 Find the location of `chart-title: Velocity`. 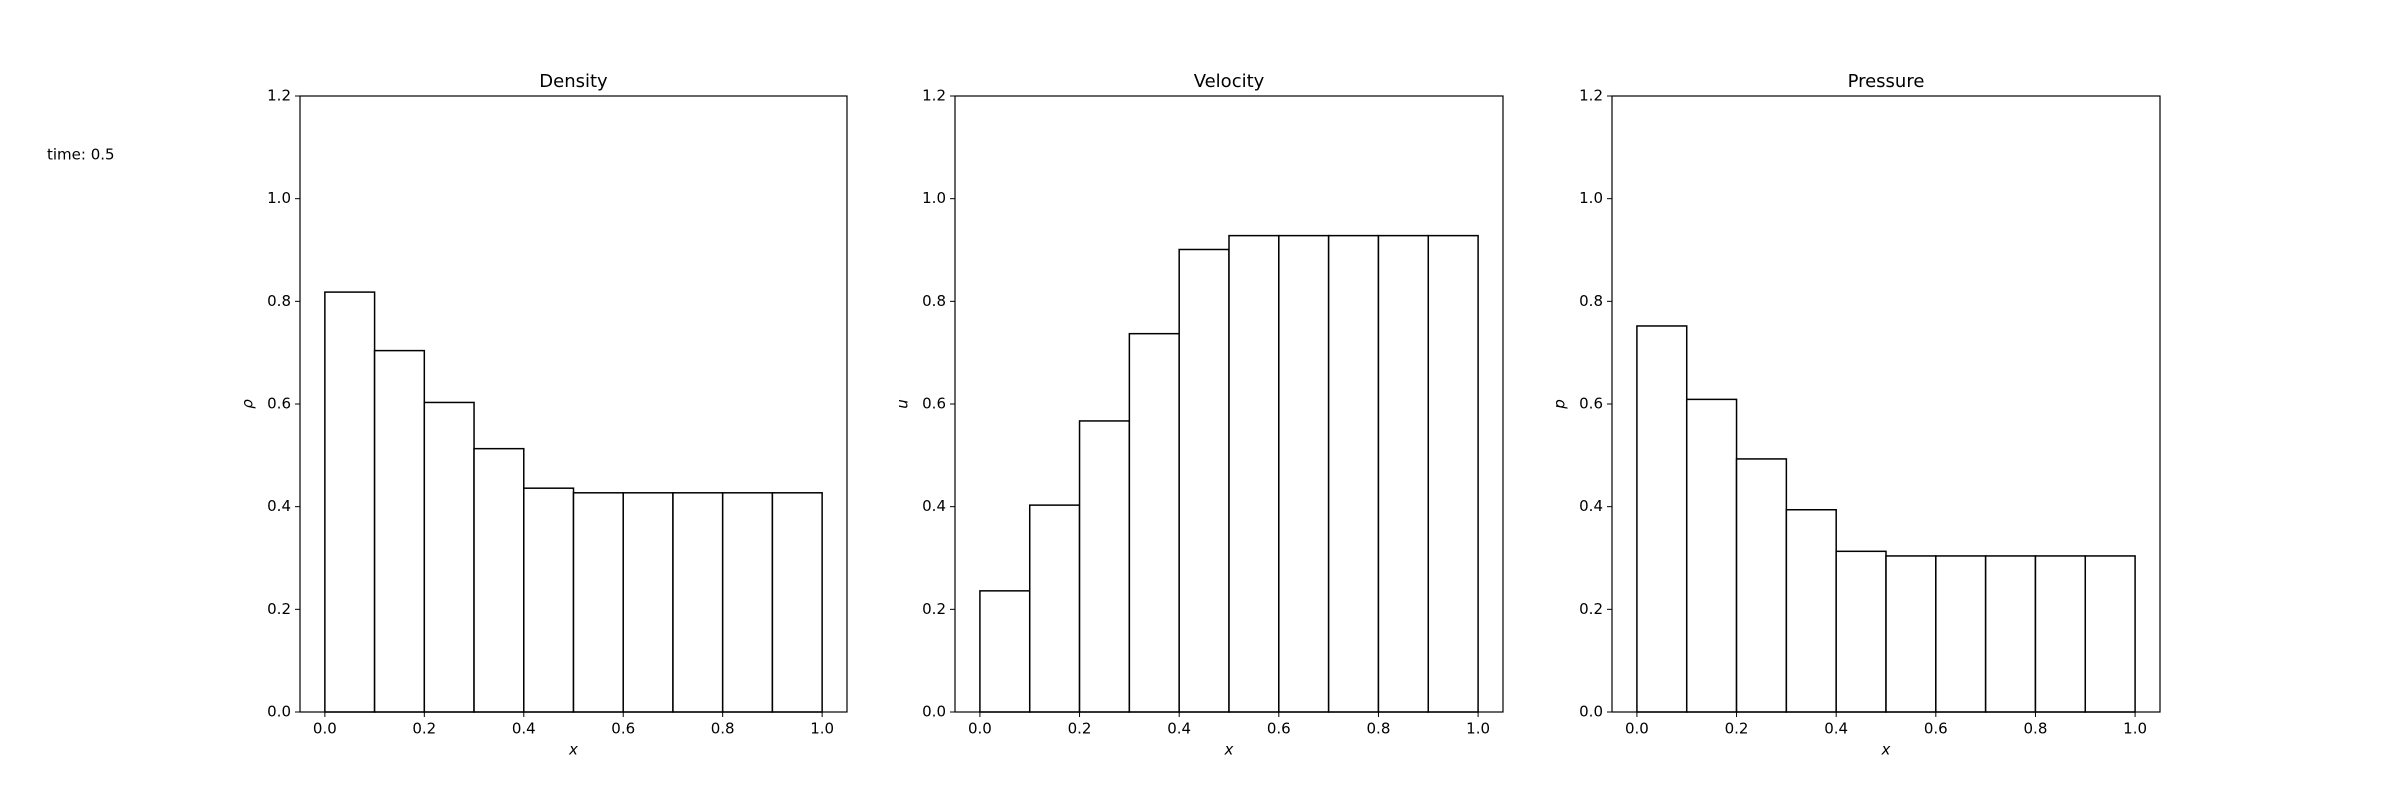

chart-title: Velocity is located at coordinates (1229, 81).